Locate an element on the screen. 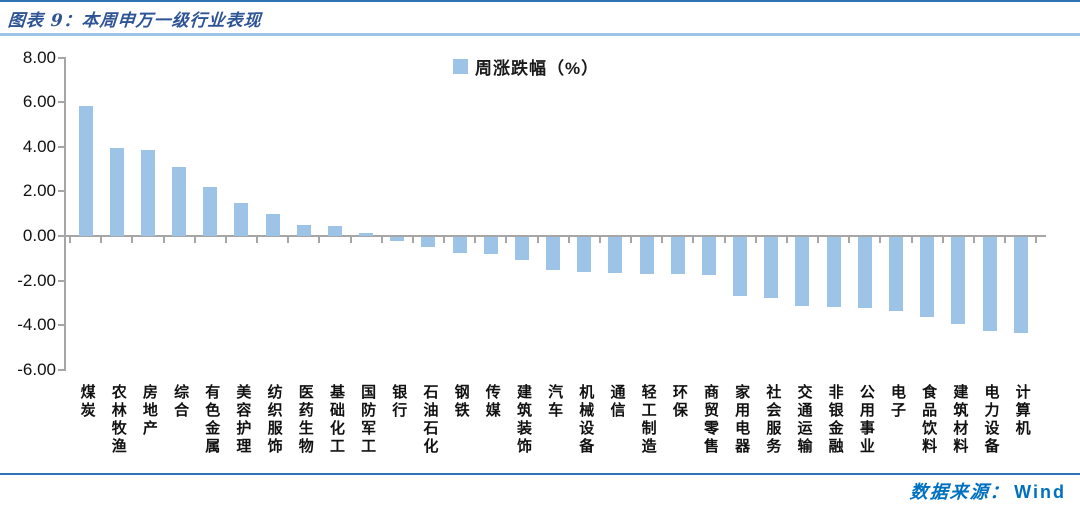 The width and height of the screenshot is (1080, 506). bar-钢铁 is located at coordinates (459, 245).